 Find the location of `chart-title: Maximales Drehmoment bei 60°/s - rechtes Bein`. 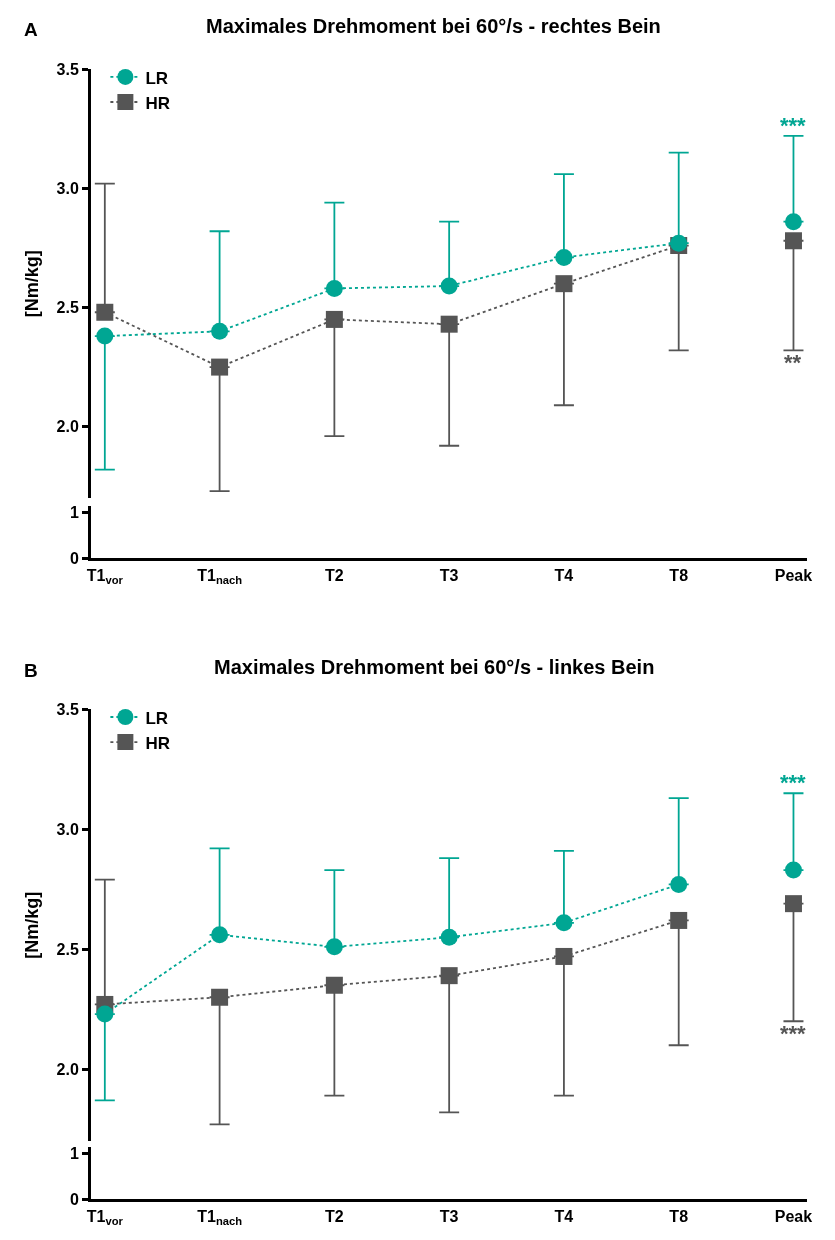

chart-title: Maximales Drehmoment bei 60°/s - rechtes Bein is located at coordinates (433, 26).